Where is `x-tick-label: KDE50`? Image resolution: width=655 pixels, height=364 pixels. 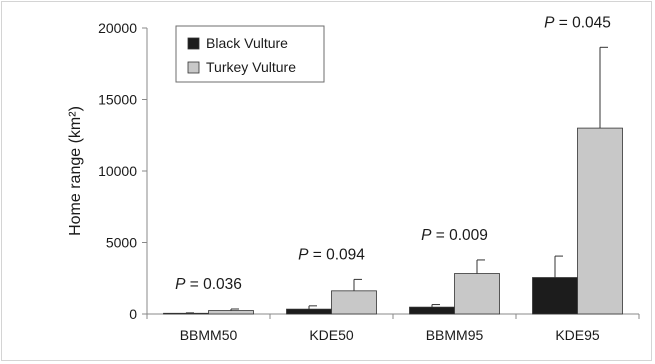 x-tick-label: KDE50 is located at coordinates (331, 335).